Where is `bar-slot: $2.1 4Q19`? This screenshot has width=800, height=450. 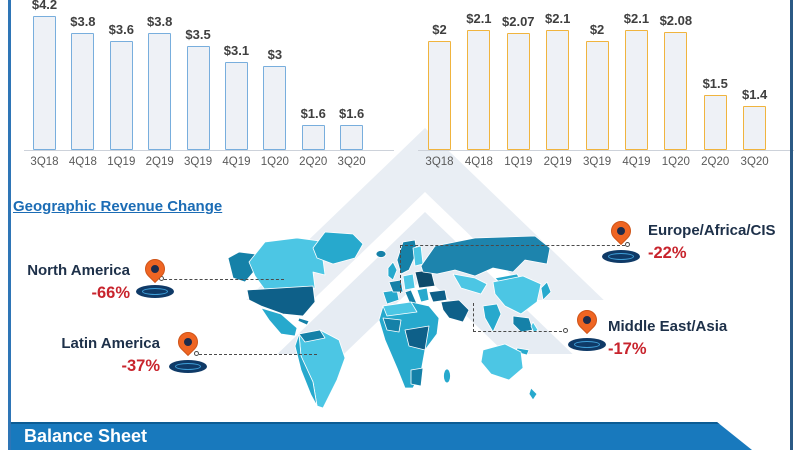
bar-slot: $2.1 4Q19 is located at coordinates (636, 84).